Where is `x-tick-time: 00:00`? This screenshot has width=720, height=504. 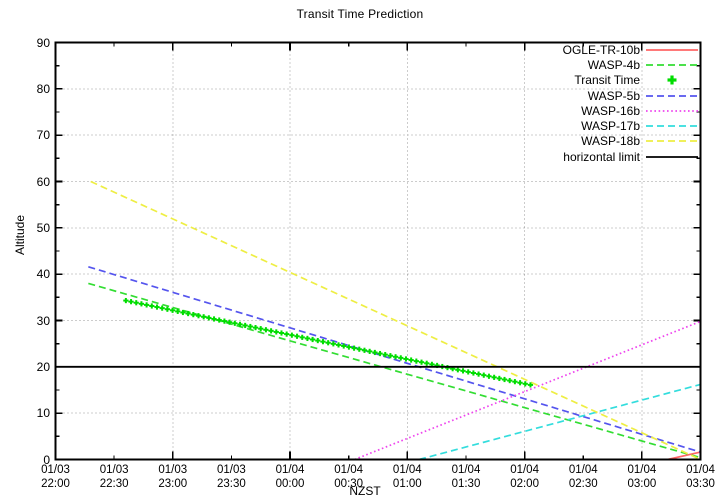
x-tick-time: 00:00 is located at coordinates (290, 484).